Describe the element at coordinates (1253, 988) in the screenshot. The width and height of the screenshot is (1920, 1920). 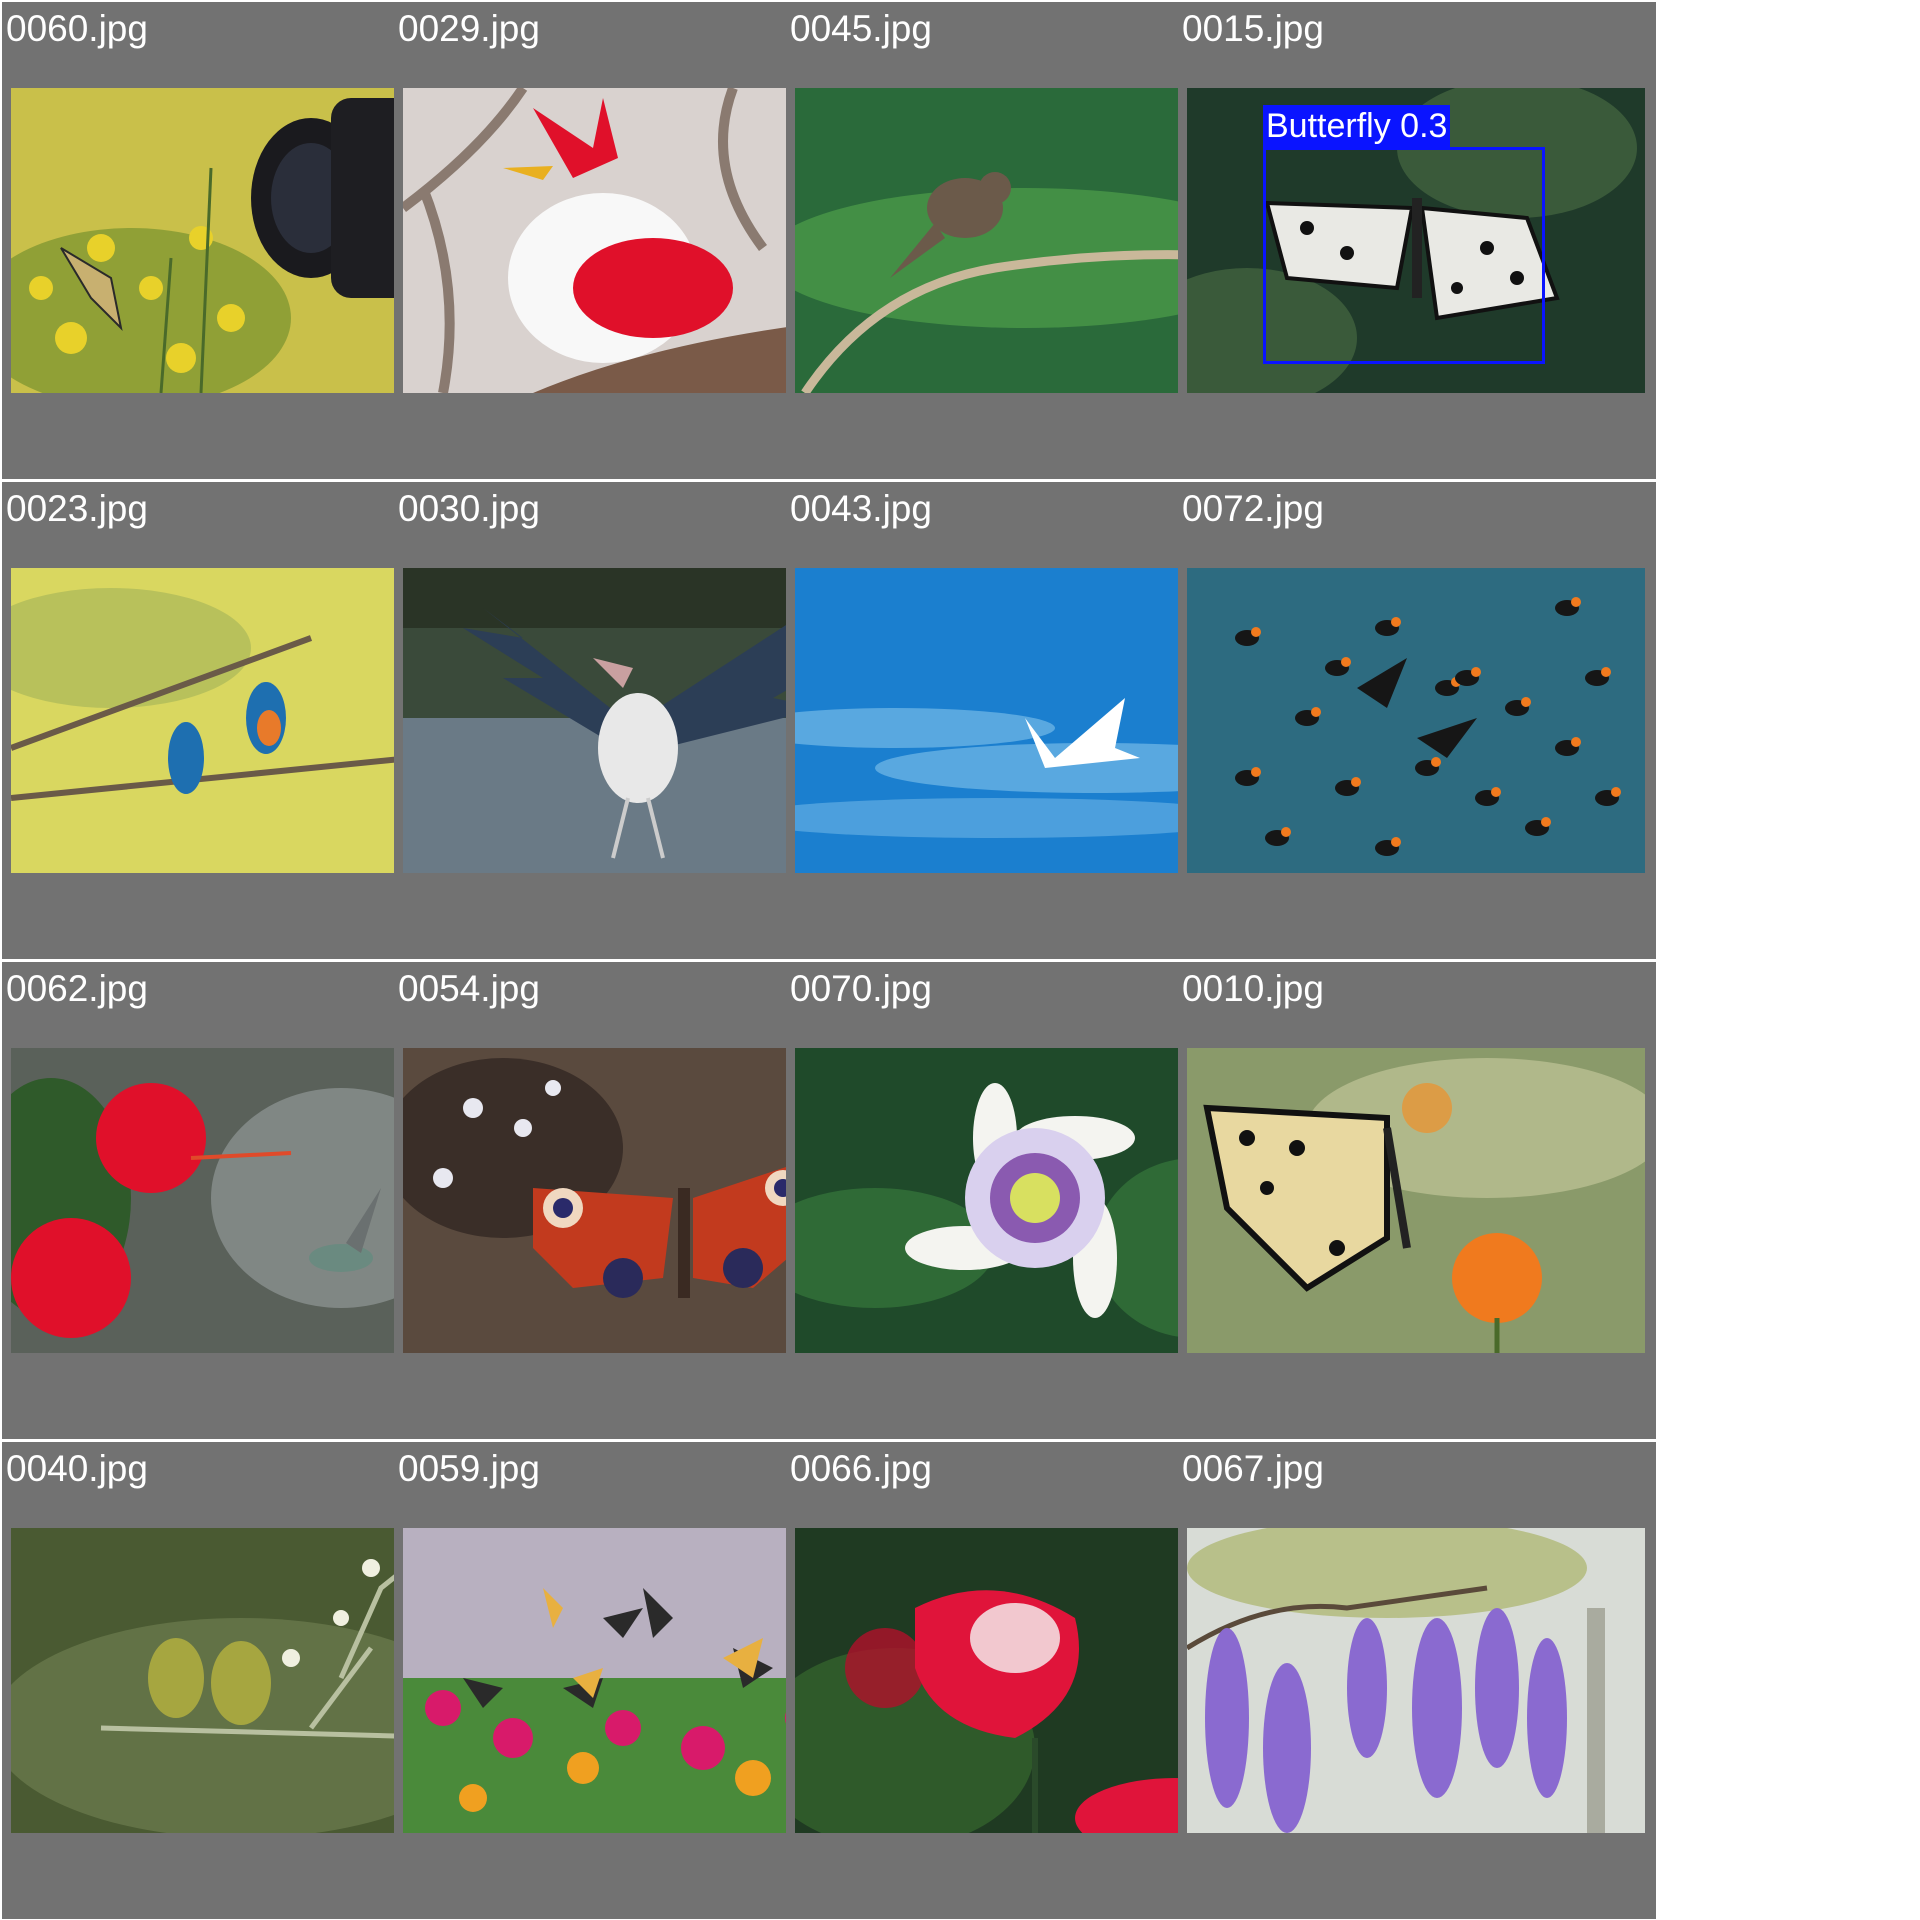
I see `image-filename: 0010.jpg` at that location.